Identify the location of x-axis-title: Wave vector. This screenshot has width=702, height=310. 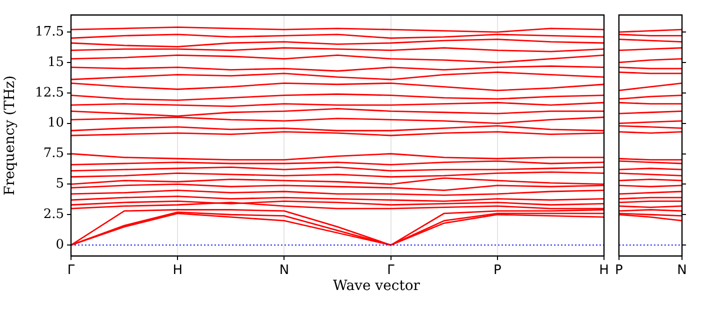
(376, 286).